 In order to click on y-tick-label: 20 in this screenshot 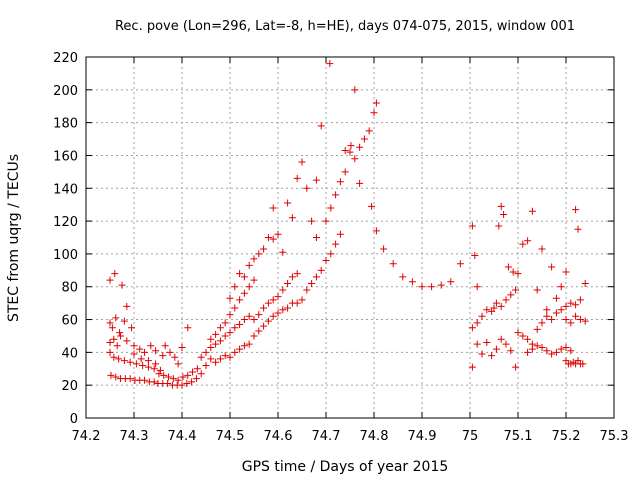, I will do `click(69, 386)`.